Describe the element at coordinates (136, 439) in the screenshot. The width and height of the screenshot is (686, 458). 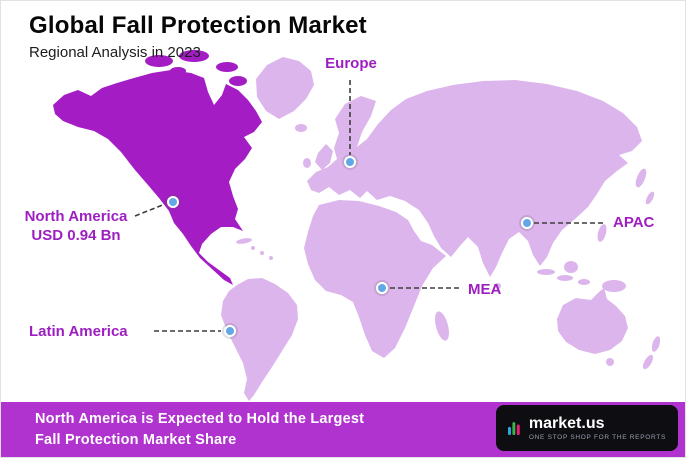
I see `banner-line-2: Fall Protection Market Share` at that location.